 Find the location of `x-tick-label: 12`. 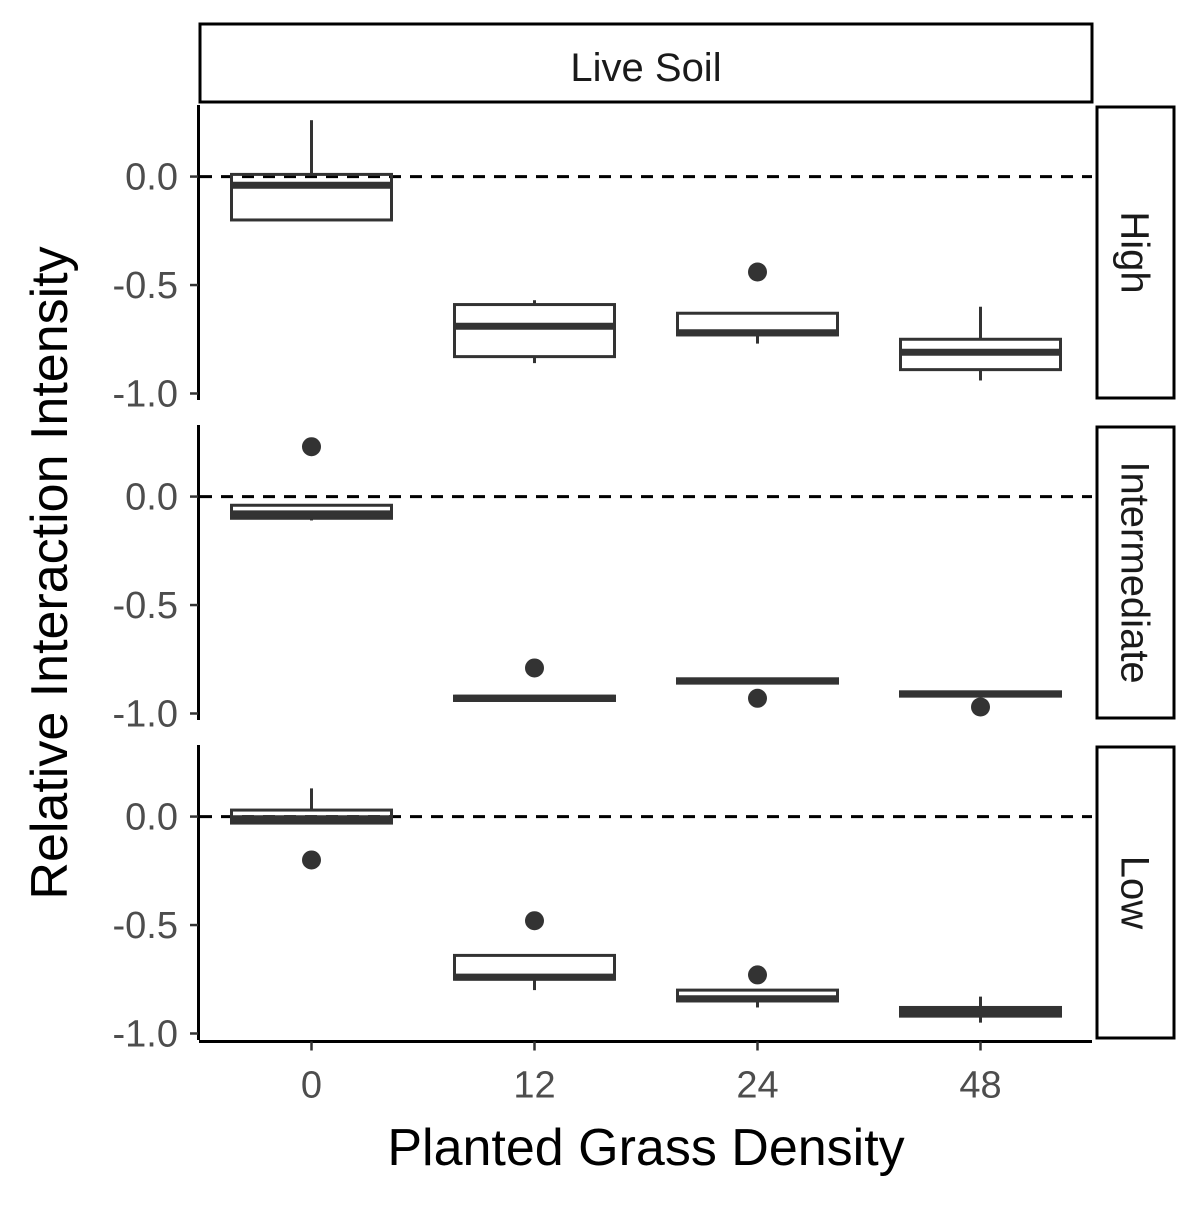

x-tick-label: 12 is located at coordinates (534, 1086).